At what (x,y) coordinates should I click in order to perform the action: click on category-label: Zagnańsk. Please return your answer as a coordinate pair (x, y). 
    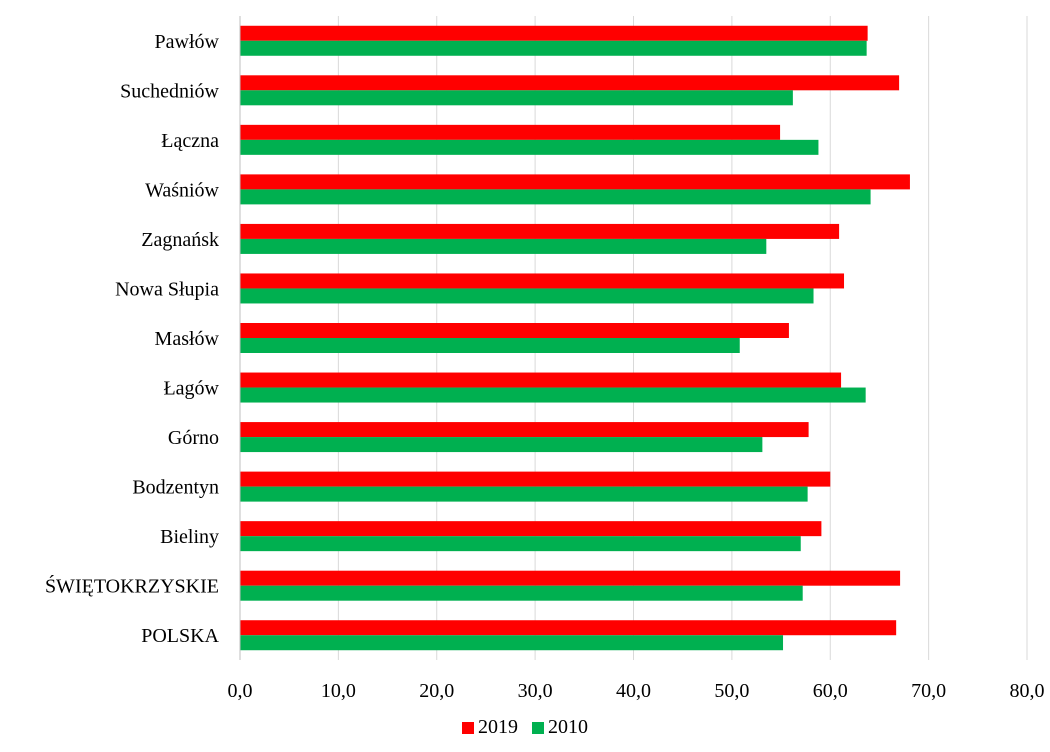
    Looking at the image, I should click on (180, 240).